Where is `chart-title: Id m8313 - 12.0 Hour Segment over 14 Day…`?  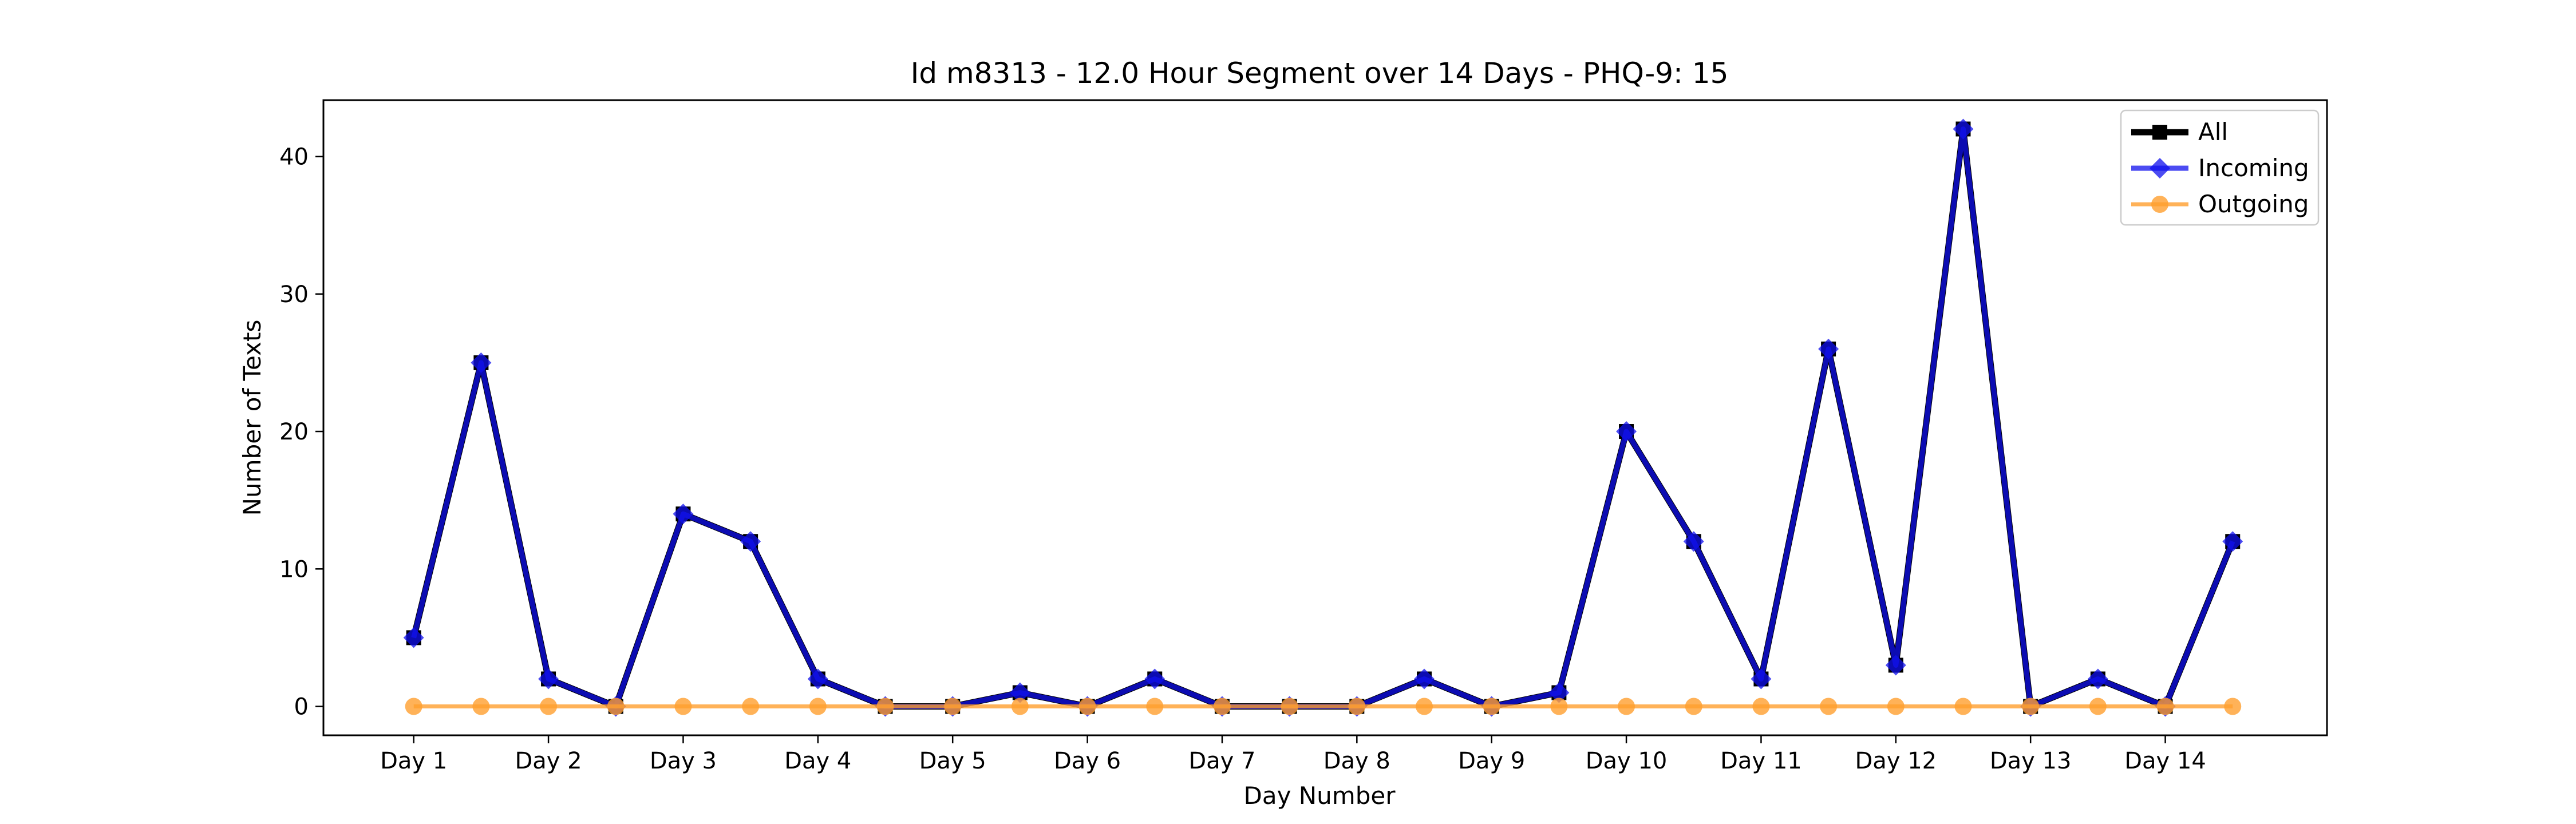 chart-title: Id m8313 - 12.0 Hour Segment over 14 Day… is located at coordinates (1320, 73).